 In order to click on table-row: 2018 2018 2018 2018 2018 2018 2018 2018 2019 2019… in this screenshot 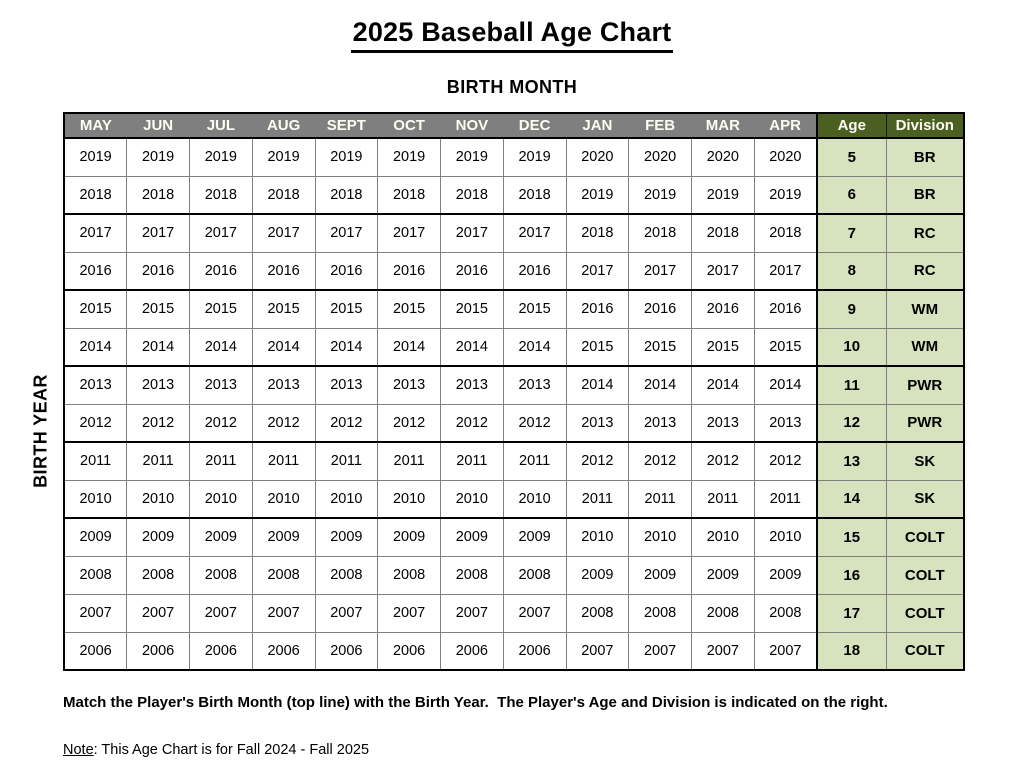, I will do `click(514, 195)`.